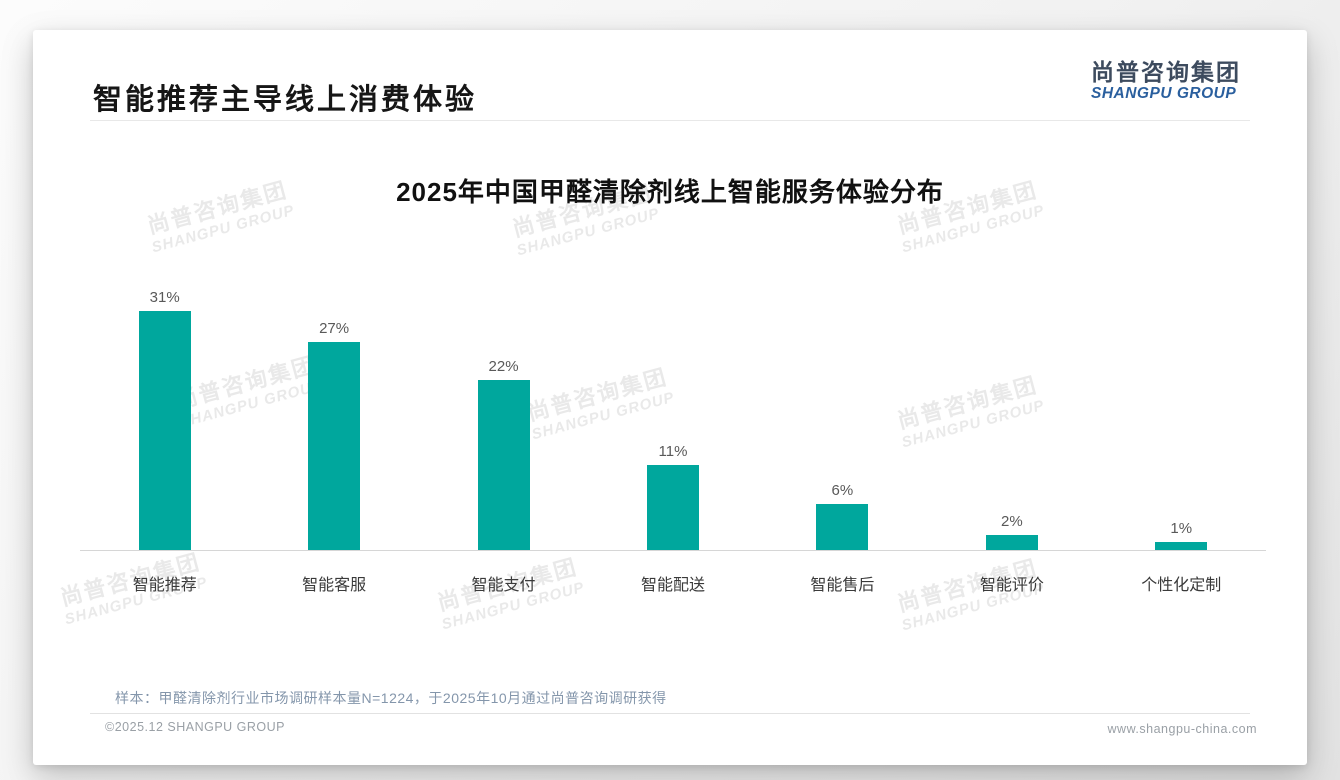  Describe the element at coordinates (673, 452) in the screenshot. I see `bar-value-label: 11%` at that location.